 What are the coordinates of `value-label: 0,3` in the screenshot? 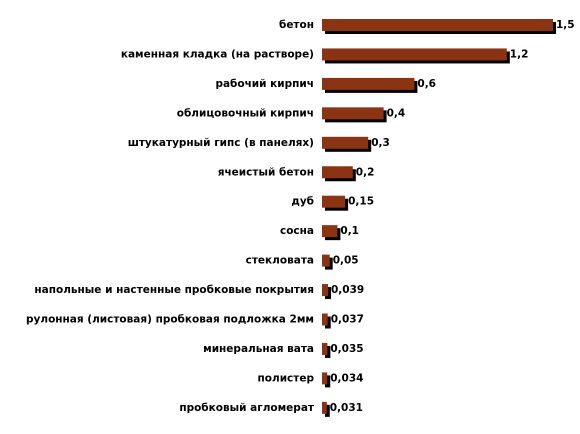 It's located at (380, 143).